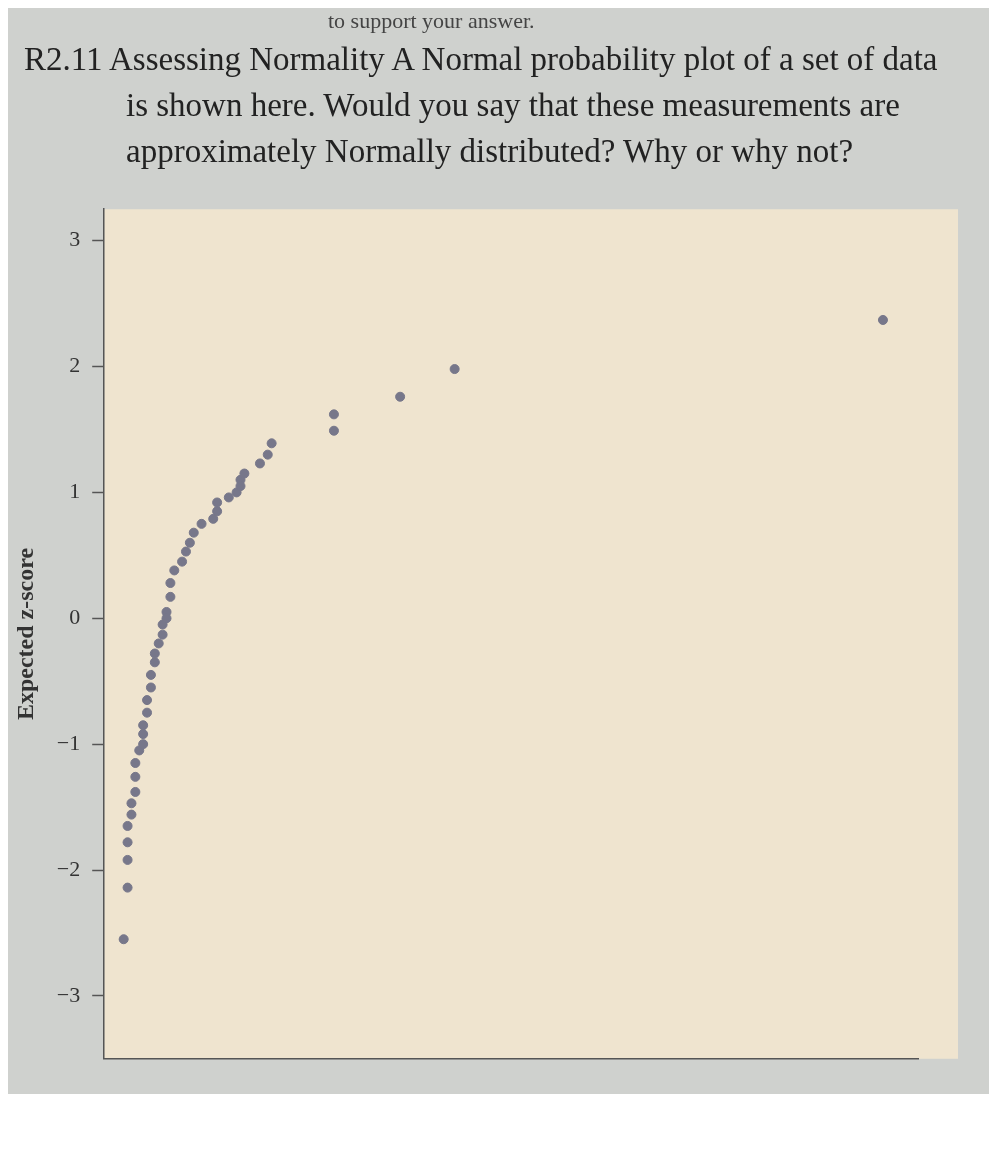 The height and width of the screenshot is (1164, 997). I want to click on y-tick-label: −2, so click(68, 868).